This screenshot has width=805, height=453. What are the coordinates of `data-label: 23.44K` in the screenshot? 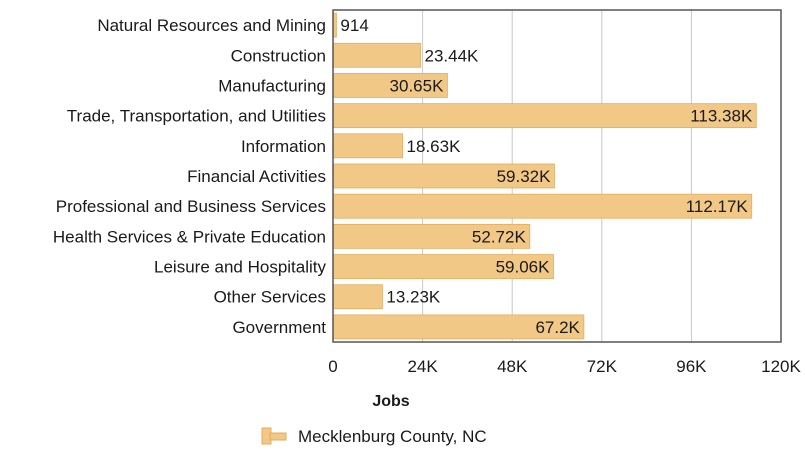 It's located at (452, 55).